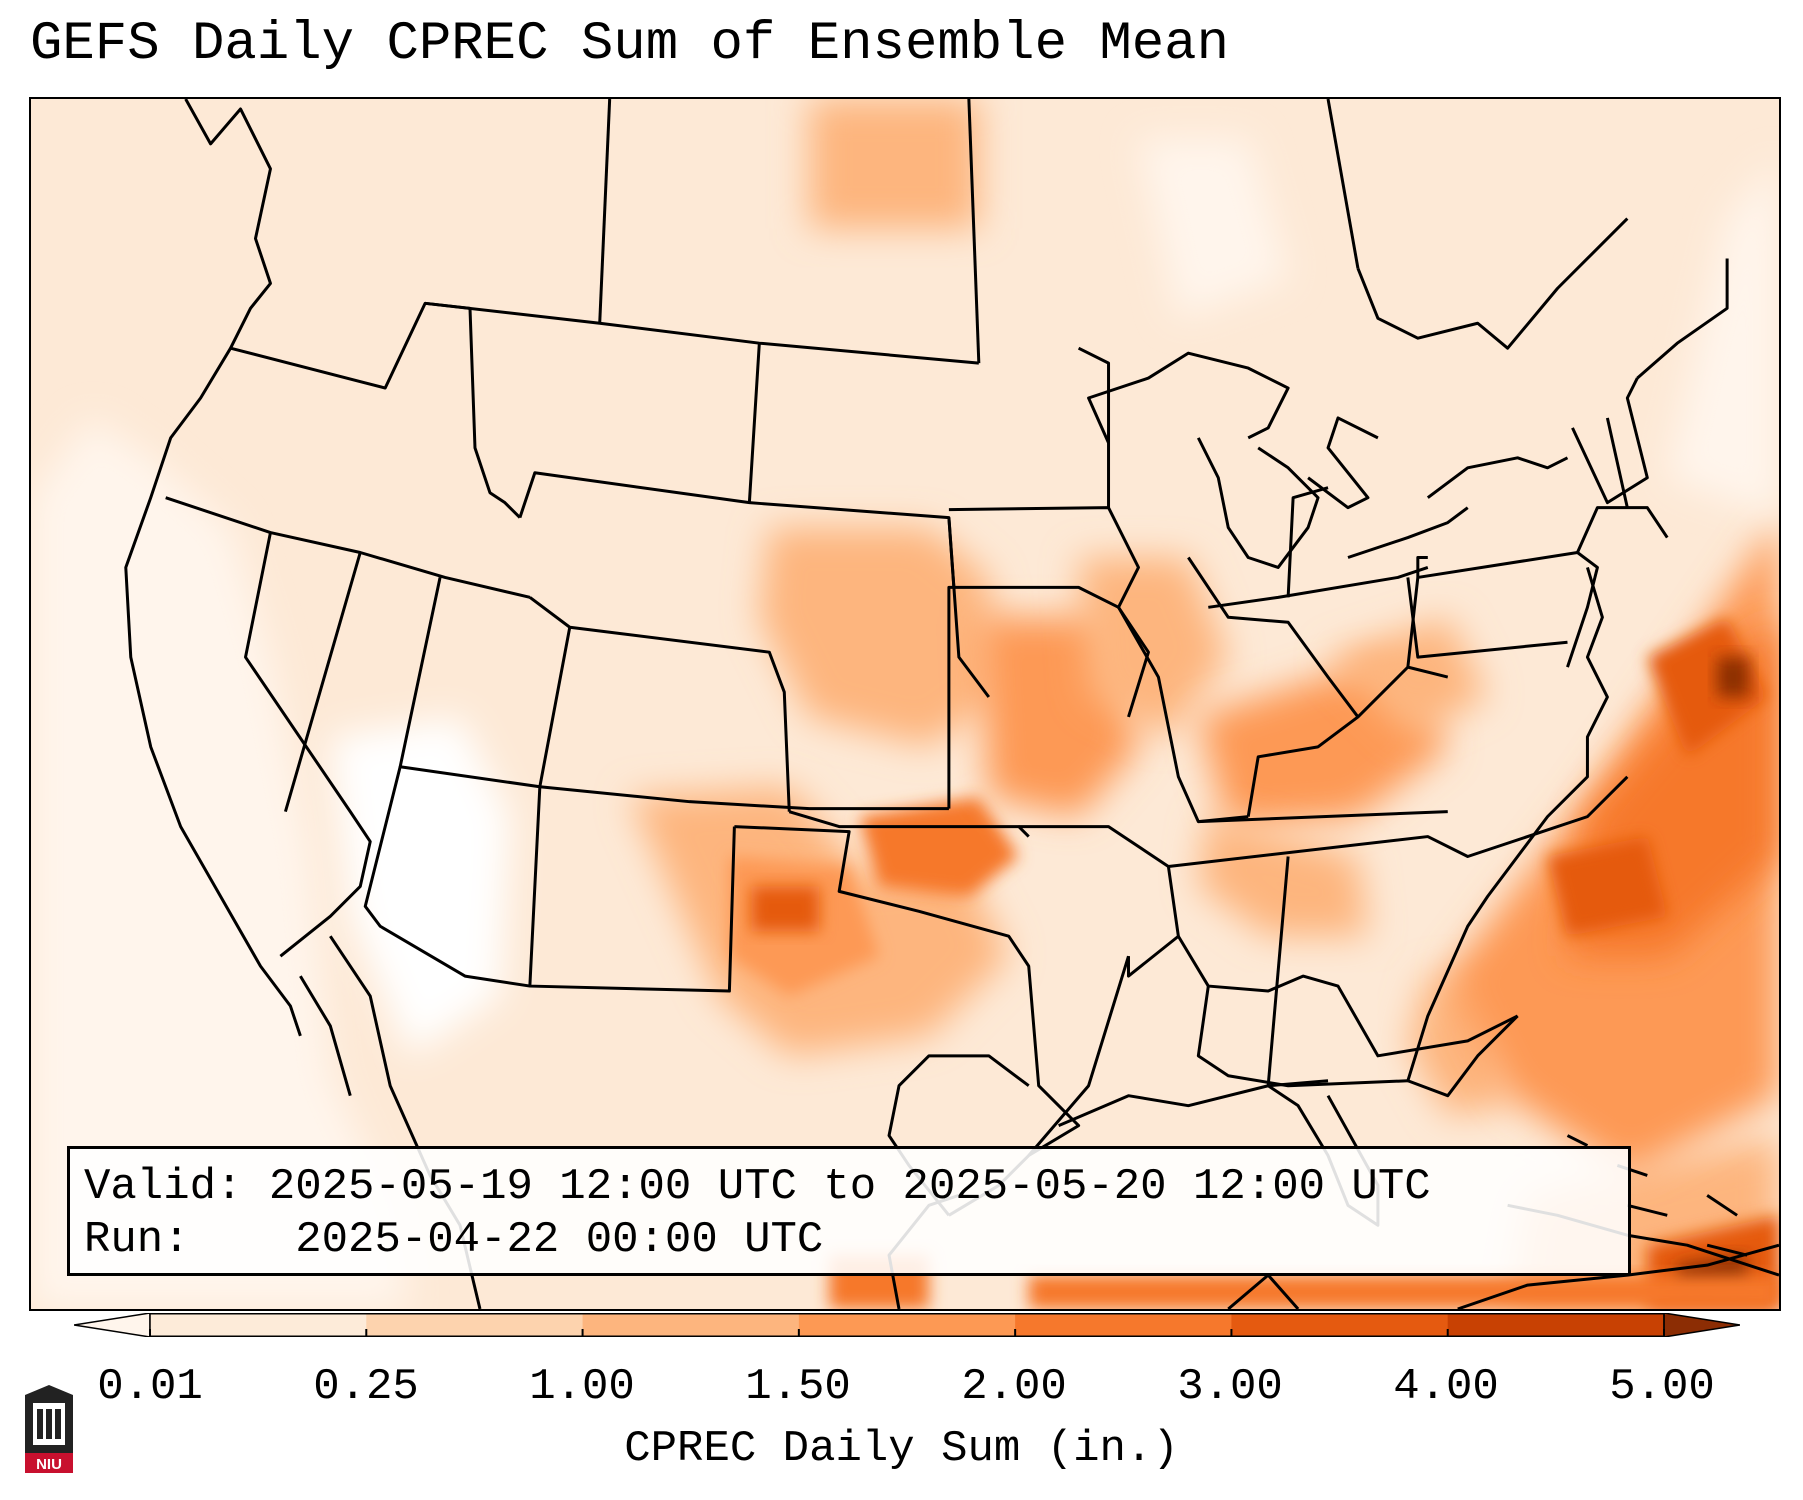  What do you see at coordinates (798, 1387) in the screenshot?
I see `colorbar-tick-label: 1.50` at bounding box center [798, 1387].